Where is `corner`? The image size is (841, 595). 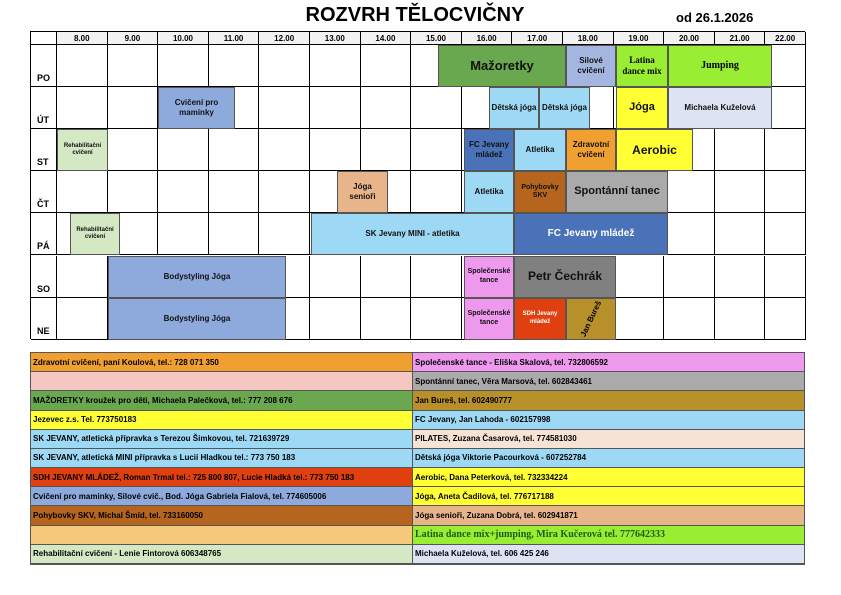
corner is located at coordinates (44, 38).